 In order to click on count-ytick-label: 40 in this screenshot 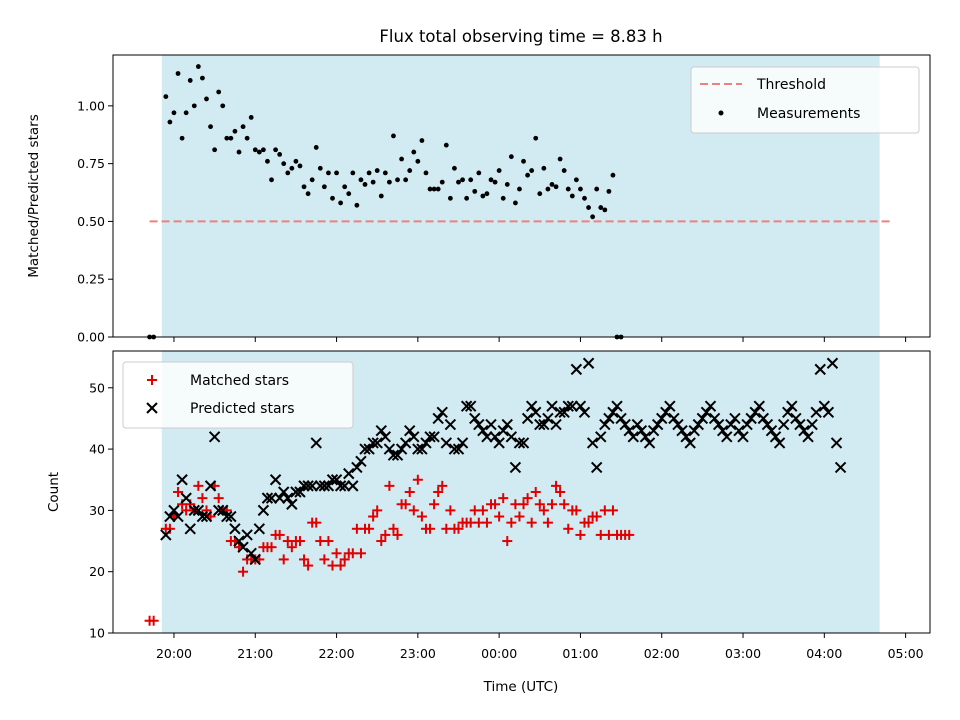, I will do `click(97, 449)`.